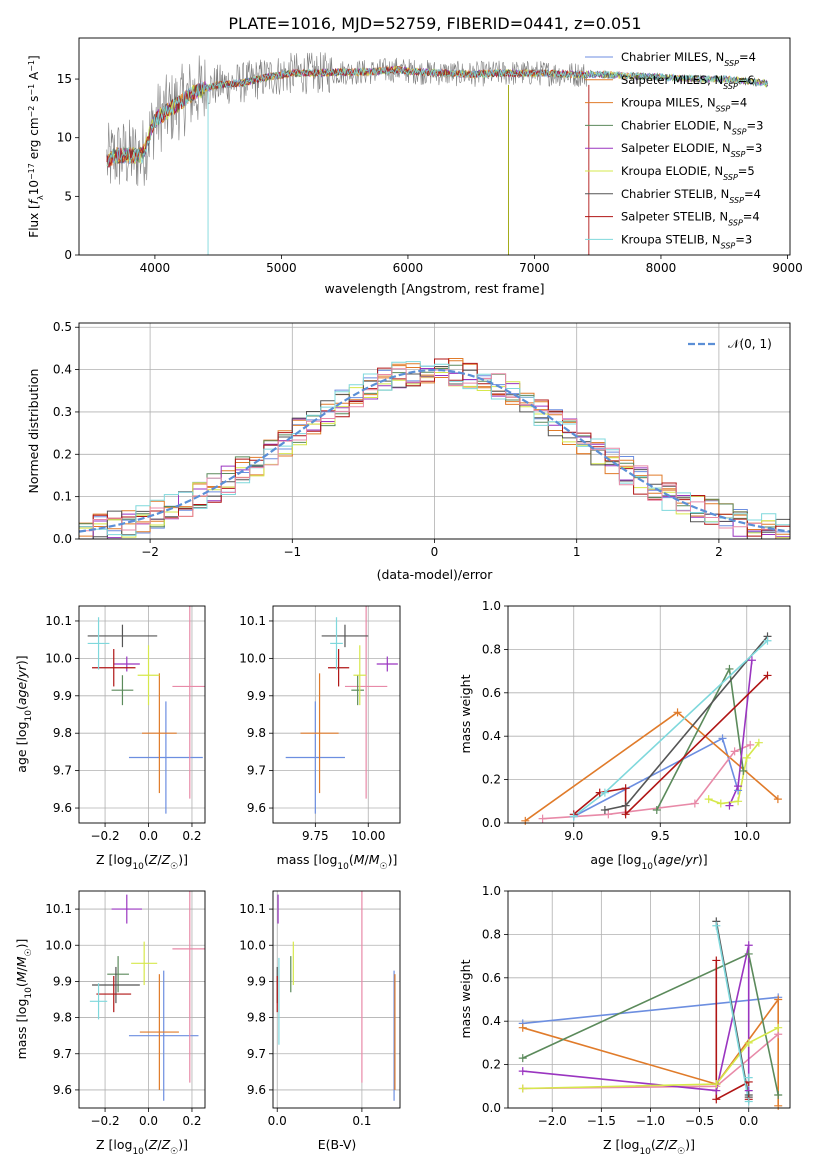 Image resolution: width=819 pixels, height=1170 pixels. What do you see at coordinates (688, 59) in the screenshot?
I see `legend-label: Chabrier MILES, NSSP=4` at bounding box center [688, 59].